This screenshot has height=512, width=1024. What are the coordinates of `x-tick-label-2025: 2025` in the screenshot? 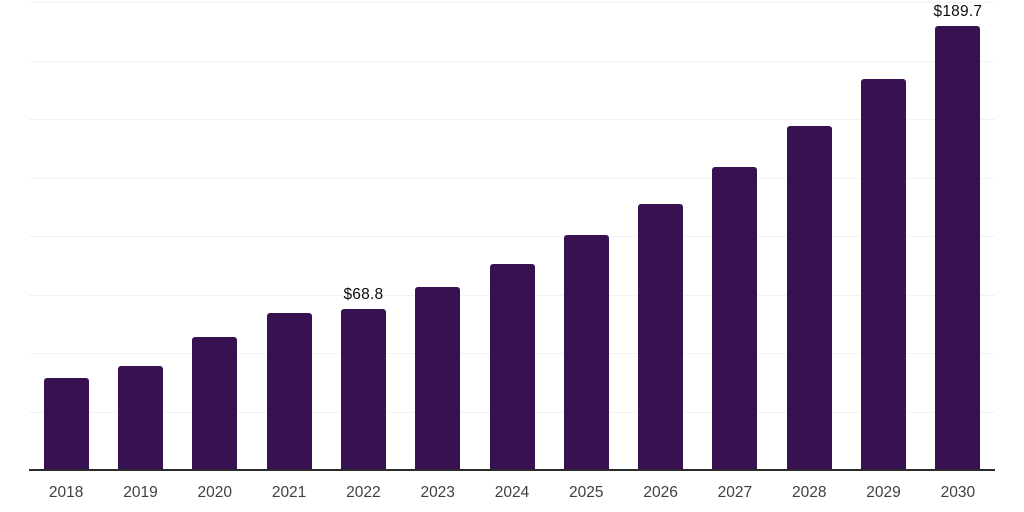 It's located at (586, 492).